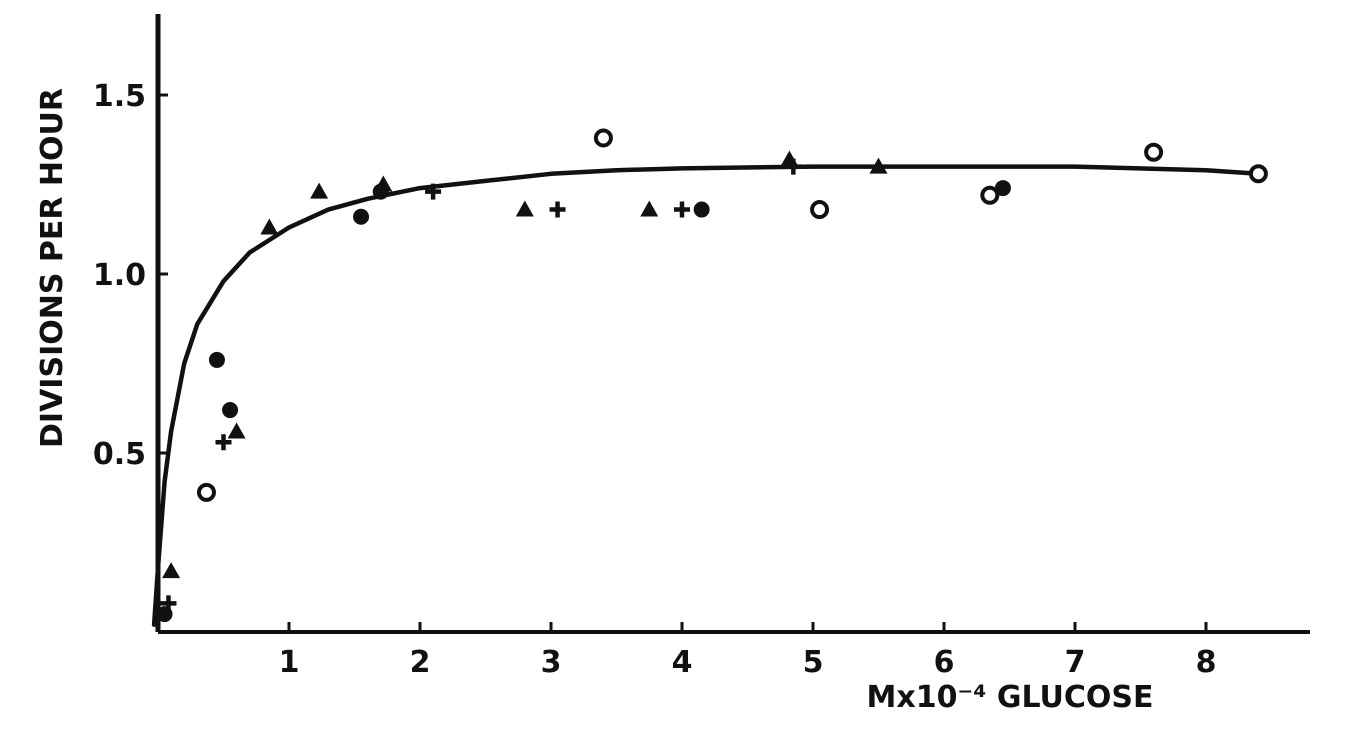 This screenshot has height=734, width=1348. I want to click on x-tick-label: 8, so click(1206, 662).